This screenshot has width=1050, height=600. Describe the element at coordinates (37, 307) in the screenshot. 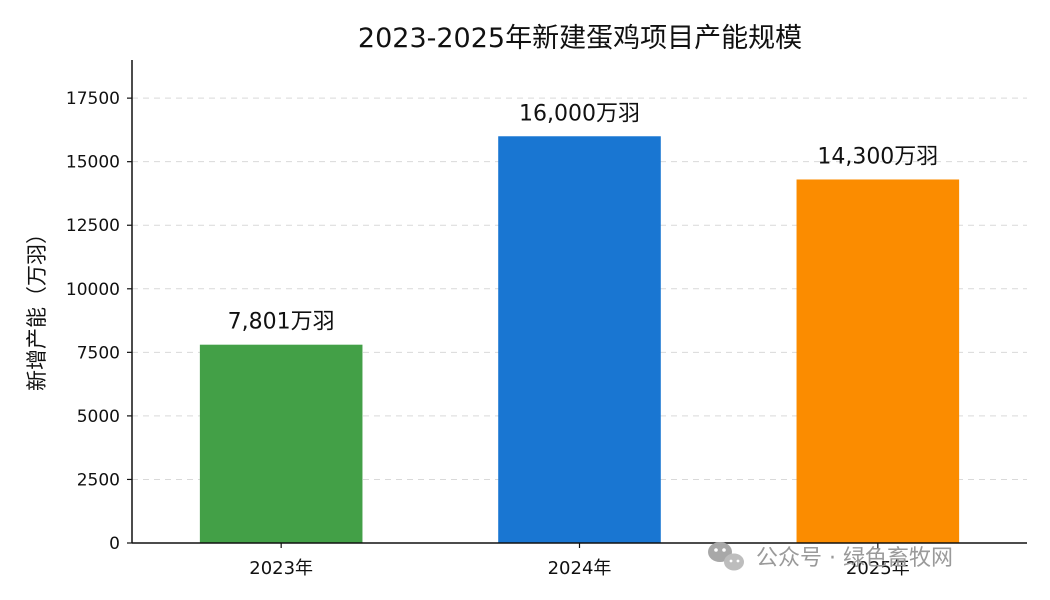

I see `y-axis-label: 新增产能（万羽）` at that location.